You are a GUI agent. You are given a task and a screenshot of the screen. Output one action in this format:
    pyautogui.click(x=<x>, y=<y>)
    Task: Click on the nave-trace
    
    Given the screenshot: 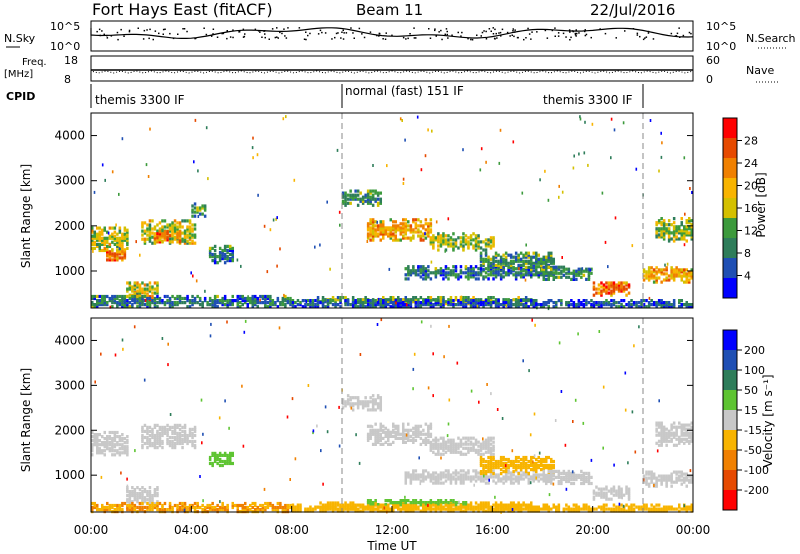 What is the action you would take?
    pyautogui.click(x=392, y=72)
    